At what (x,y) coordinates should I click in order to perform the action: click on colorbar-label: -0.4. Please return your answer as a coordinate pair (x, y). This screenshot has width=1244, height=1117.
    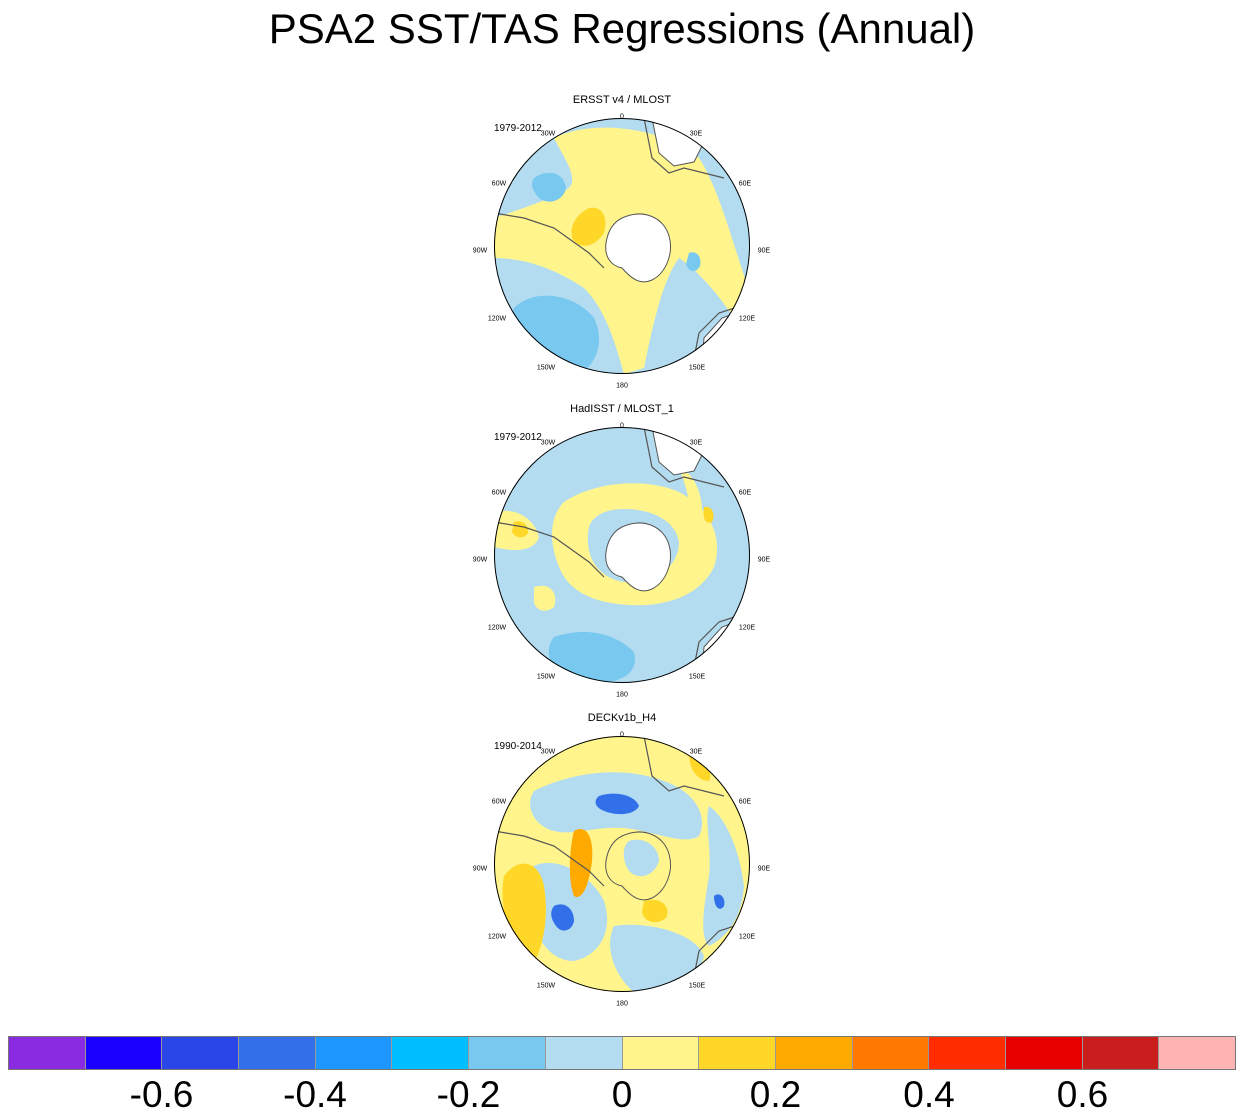
    Looking at the image, I should click on (315, 1094).